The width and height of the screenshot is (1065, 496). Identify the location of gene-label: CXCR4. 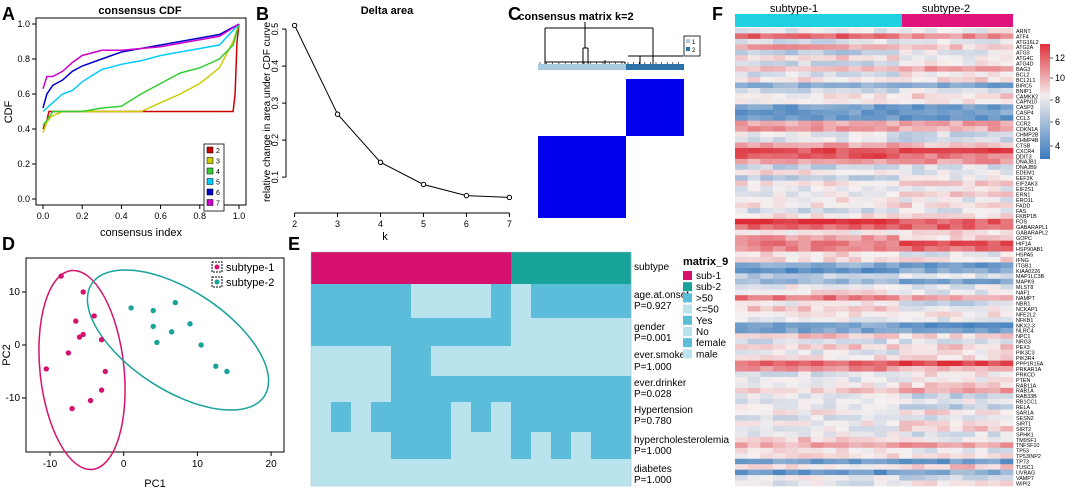
(1025, 152).